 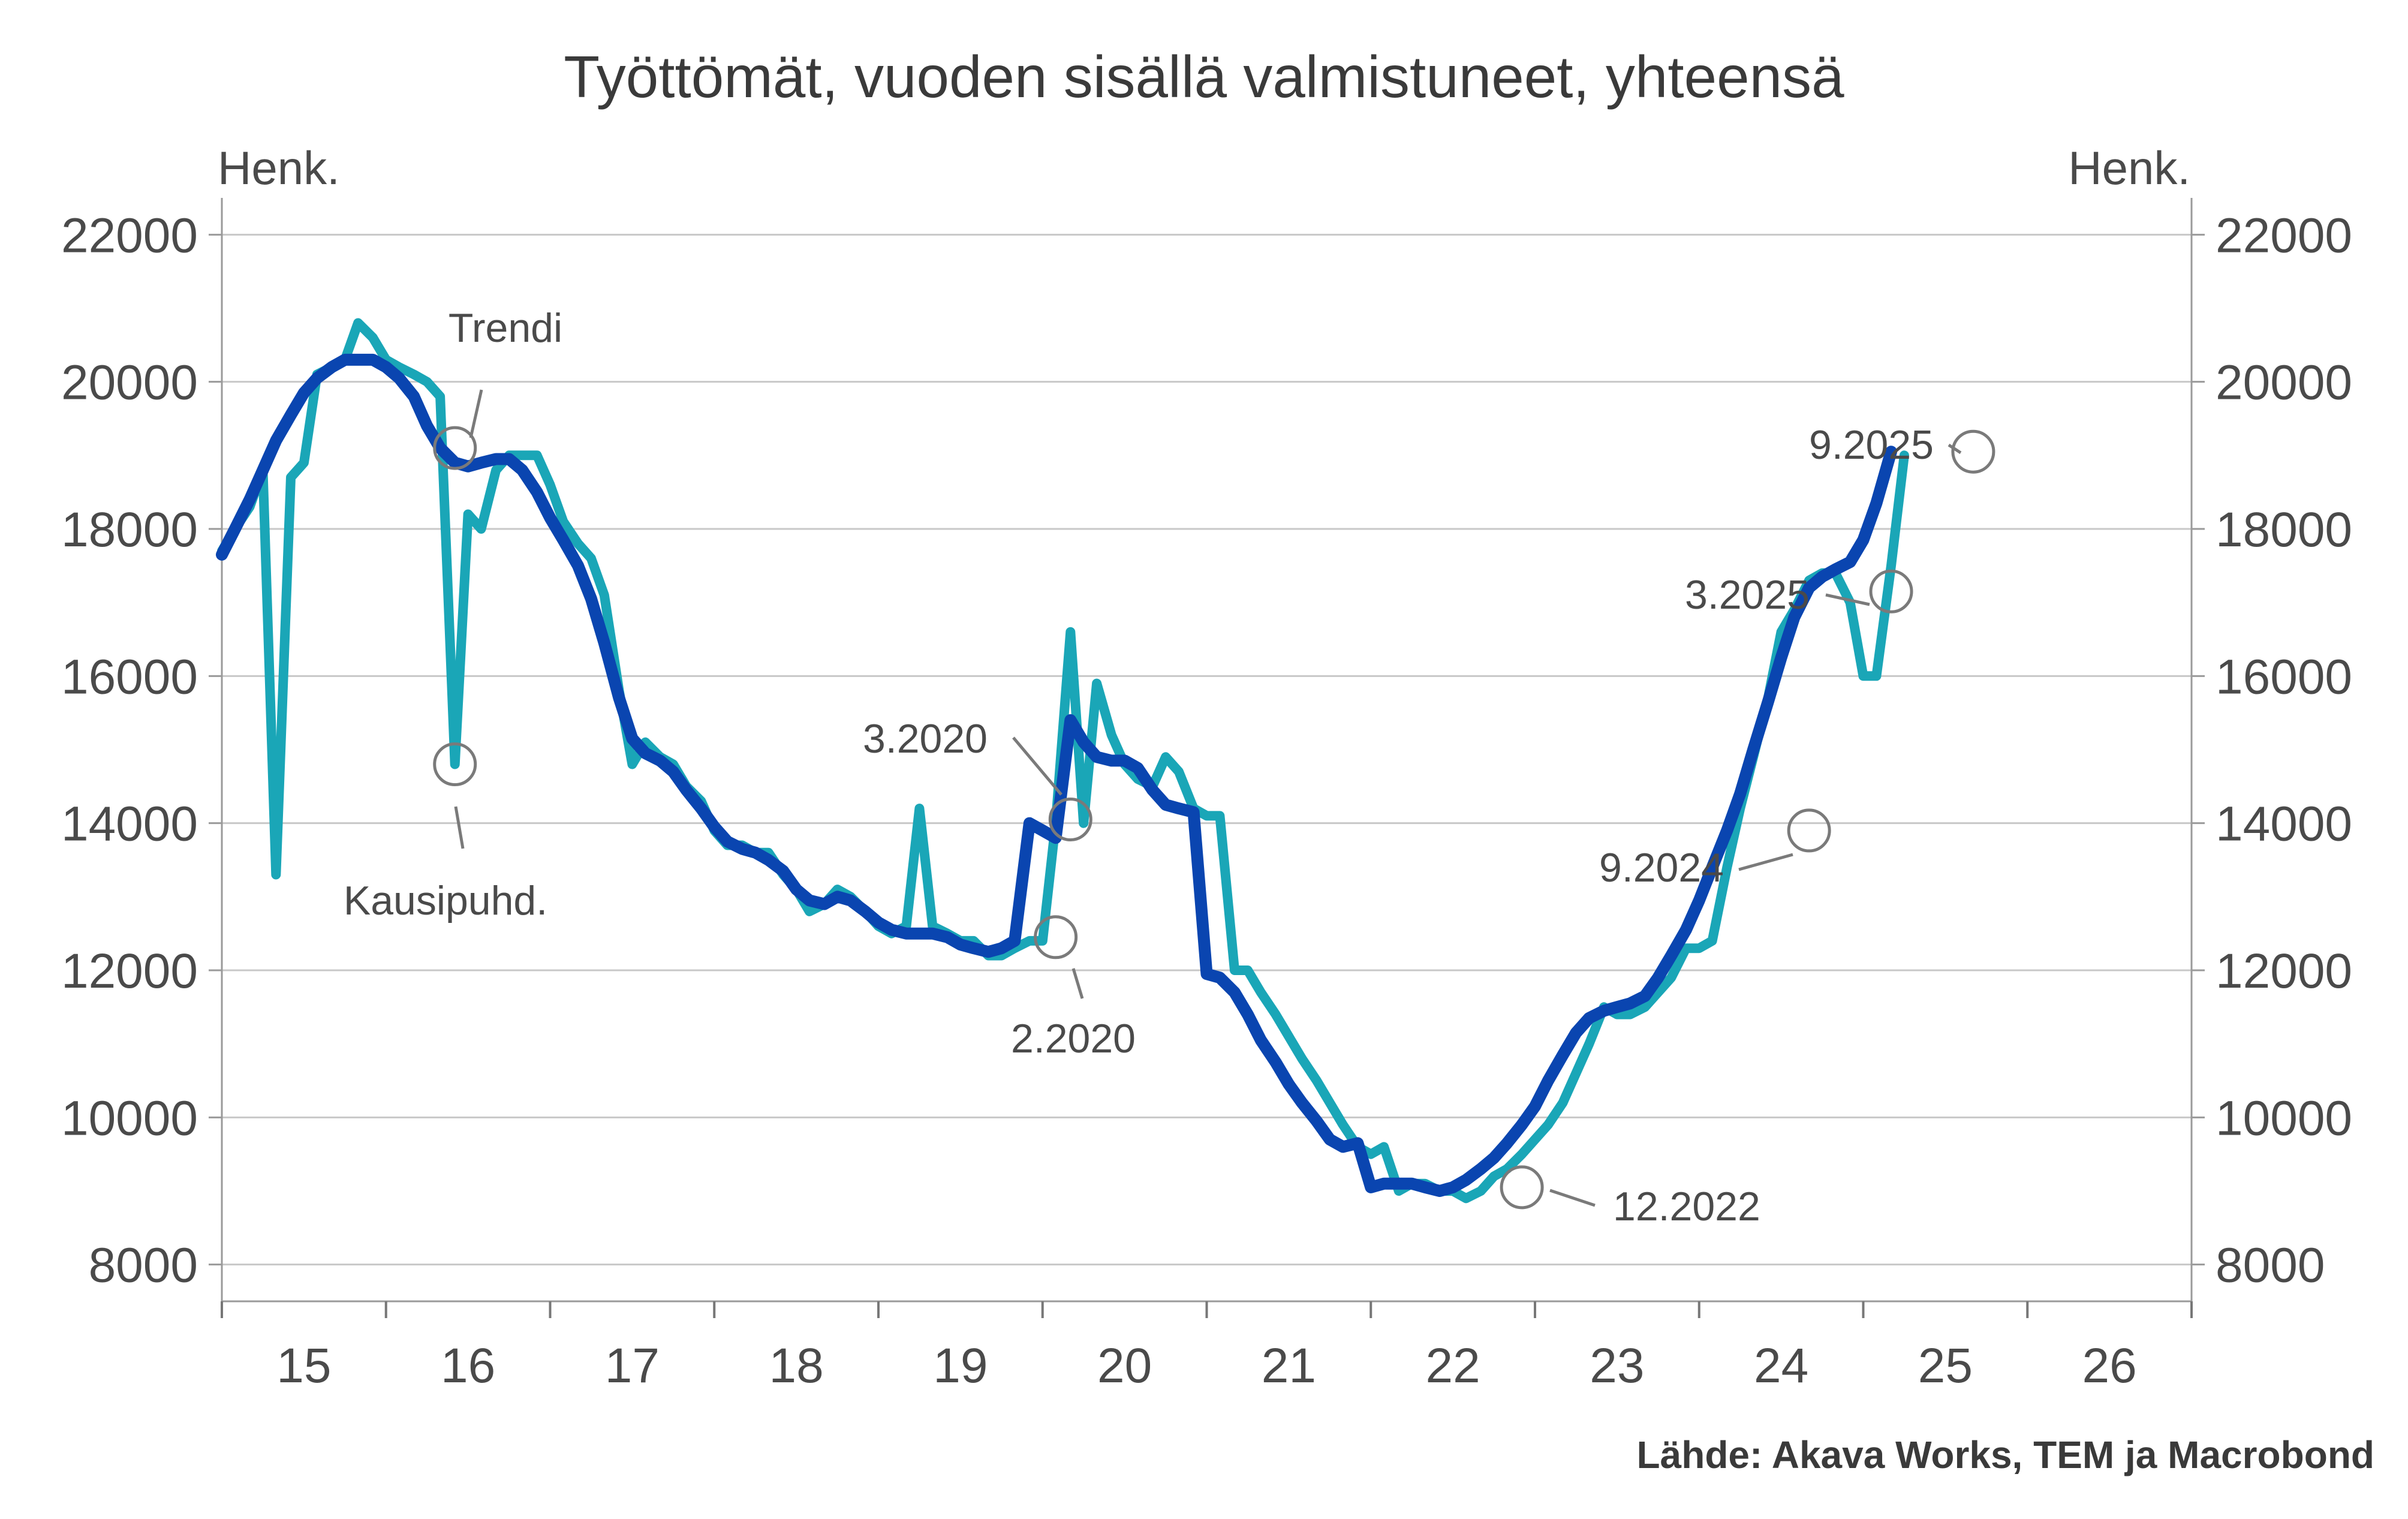 I want to click on x-tick-label: 15, so click(x=303, y=1365).